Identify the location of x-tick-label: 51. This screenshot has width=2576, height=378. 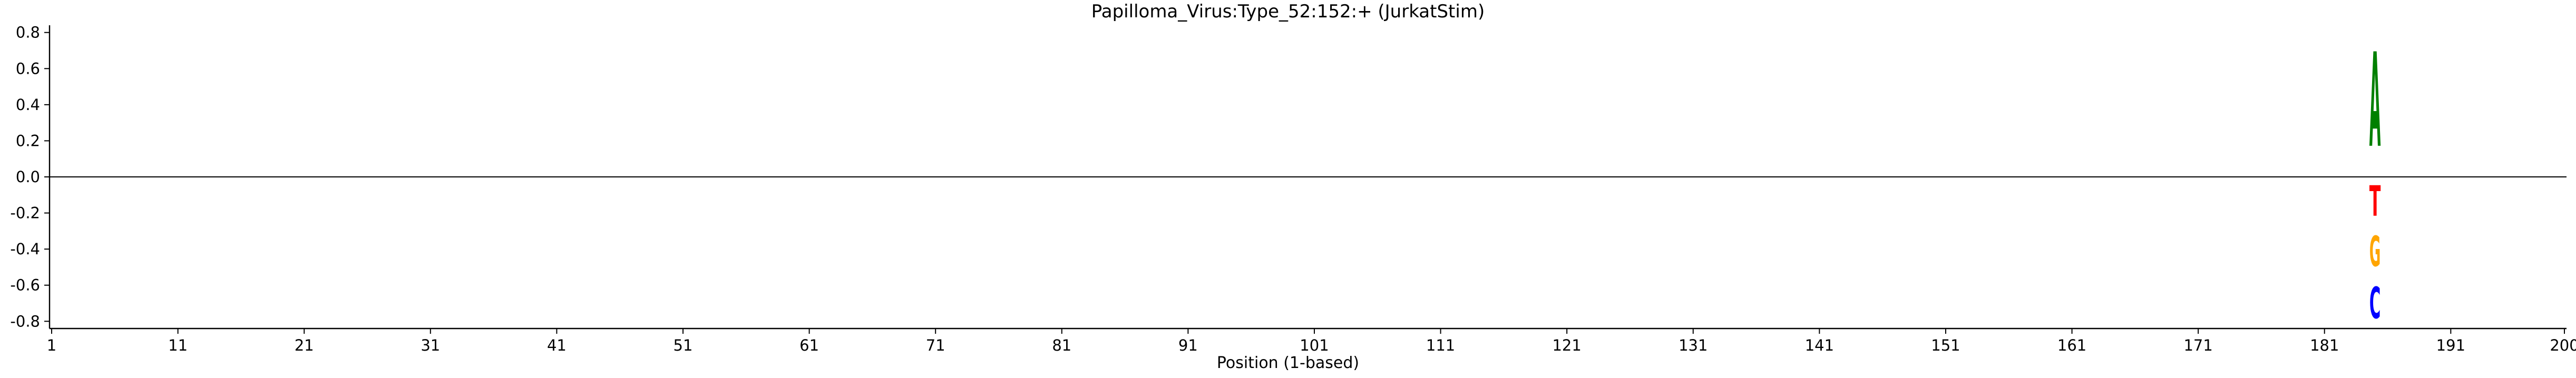
(683, 345).